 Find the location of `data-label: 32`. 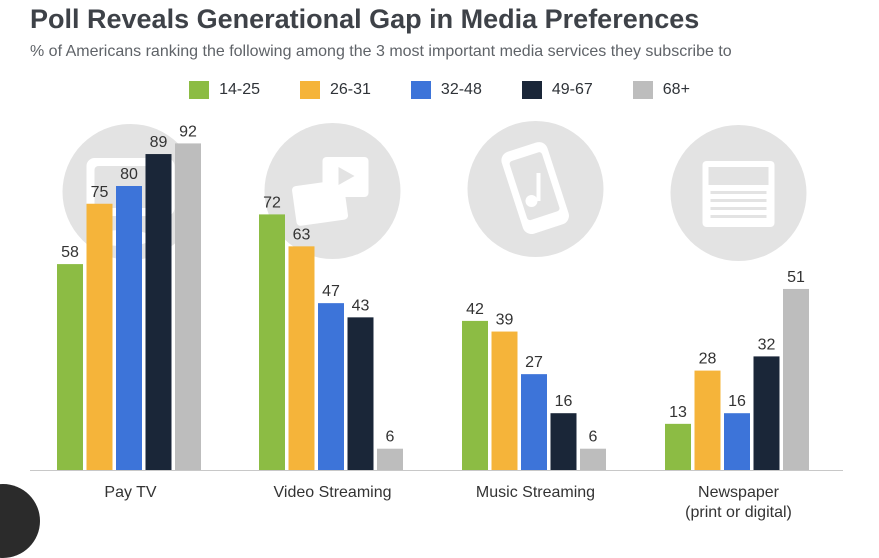

data-label: 32 is located at coordinates (767, 344).